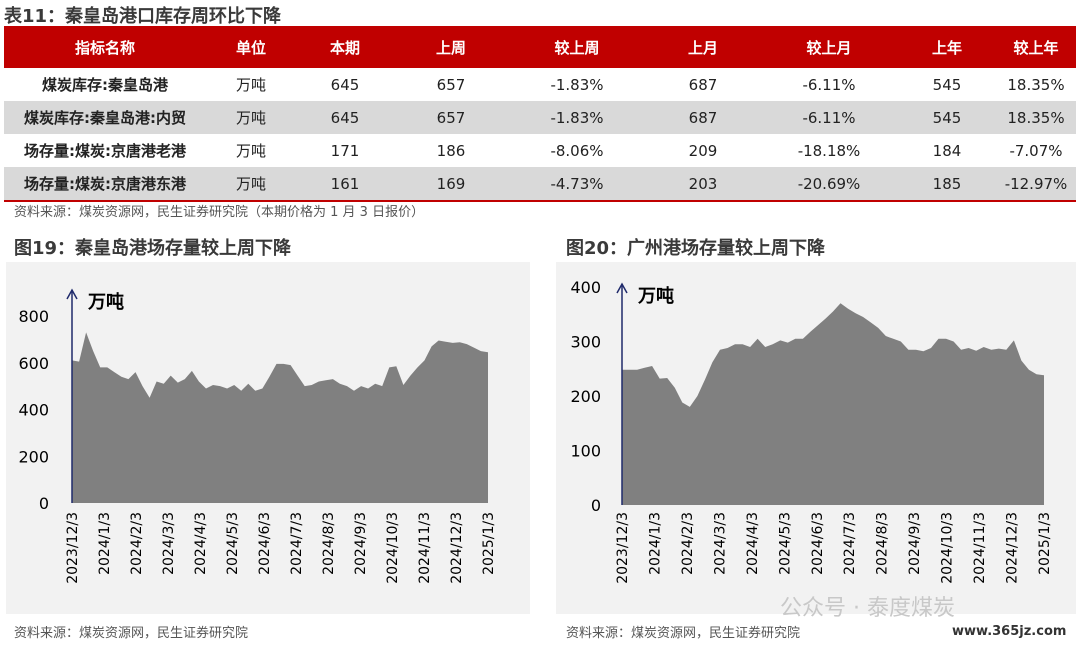 The width and height of the screenshot is (1080, 645). Describe the element at coordinates (1036, 117) in the screenshot. I see `cell: 18.35%` at that location.